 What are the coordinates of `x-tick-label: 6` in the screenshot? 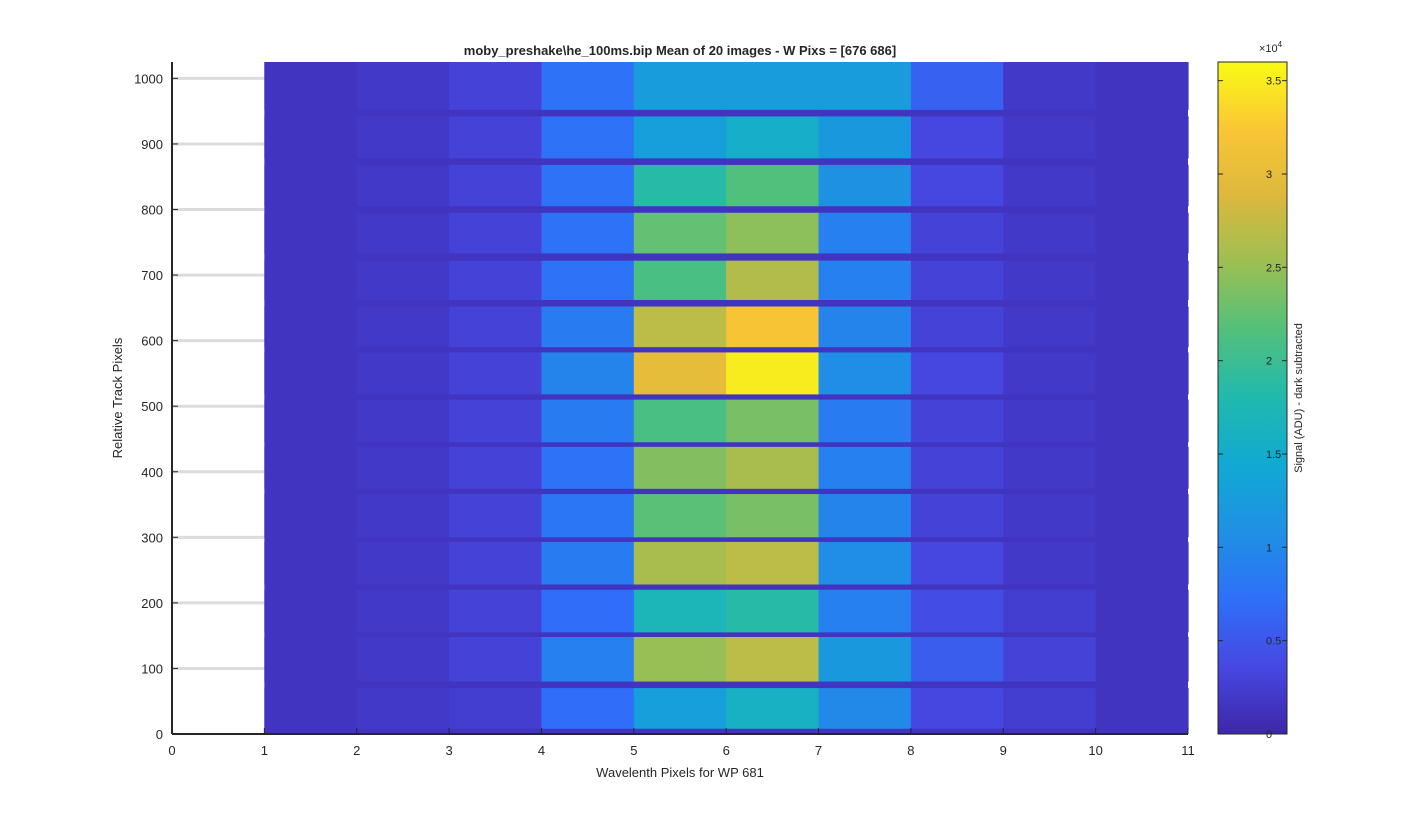 It's located at (726, 750).